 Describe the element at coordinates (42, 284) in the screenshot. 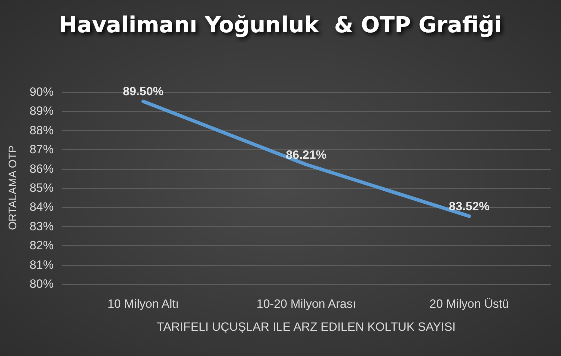

I see `y-tick-label: 80%` at that location.